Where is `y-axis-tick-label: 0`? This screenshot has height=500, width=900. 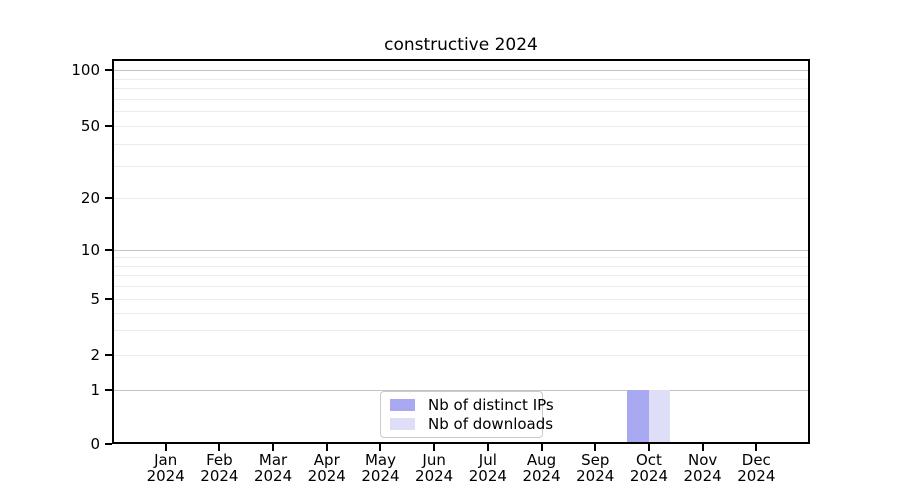
y-axis-tick-label: 0 is located at coordinates (95, 444).